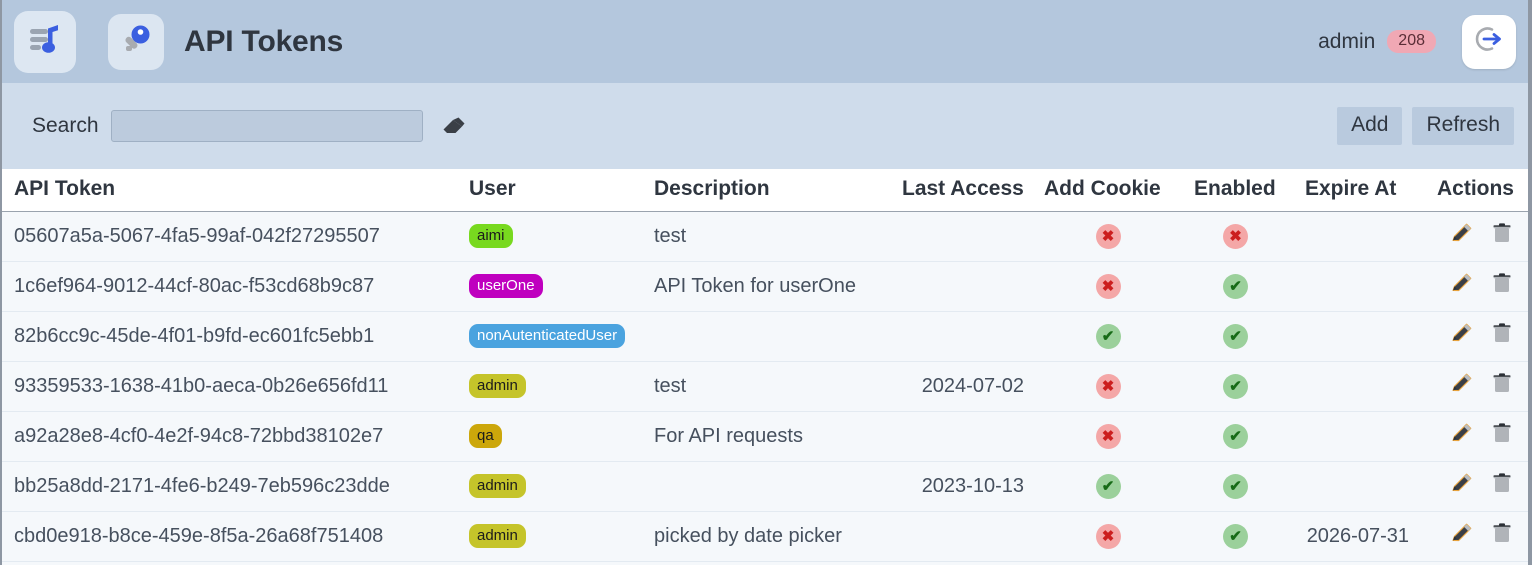 This screenshot has height=565, width=1532. Describe the element at coordinates (1489, 41) in the screenshot. I see `logout-button` at that location.